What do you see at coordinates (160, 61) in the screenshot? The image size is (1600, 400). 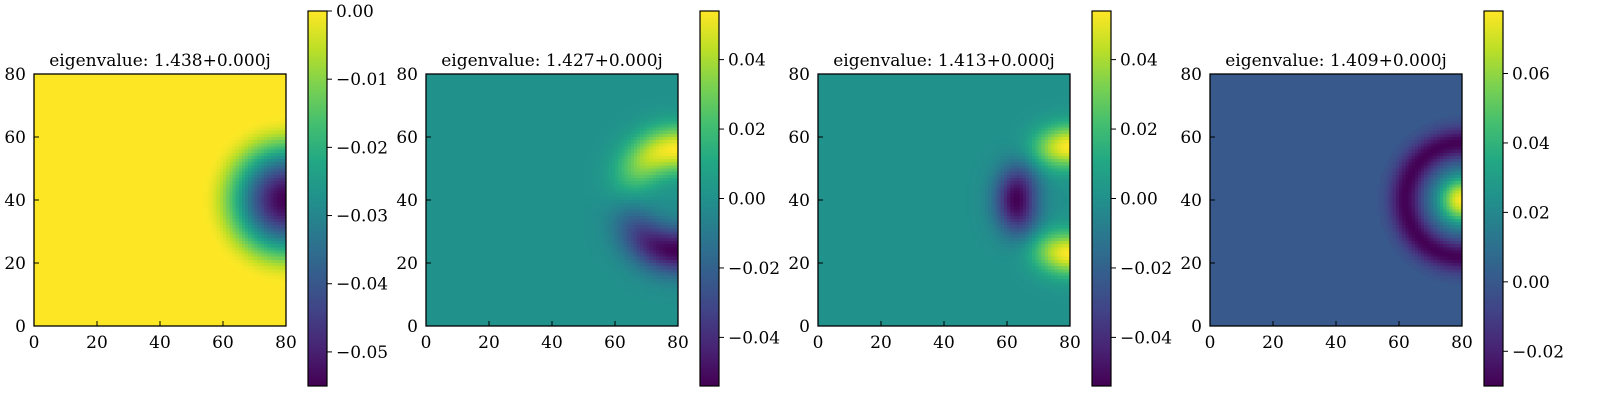 I see `plot-title: eigenvalue: 1.438+0.000j` at bounding box center [160, 61].